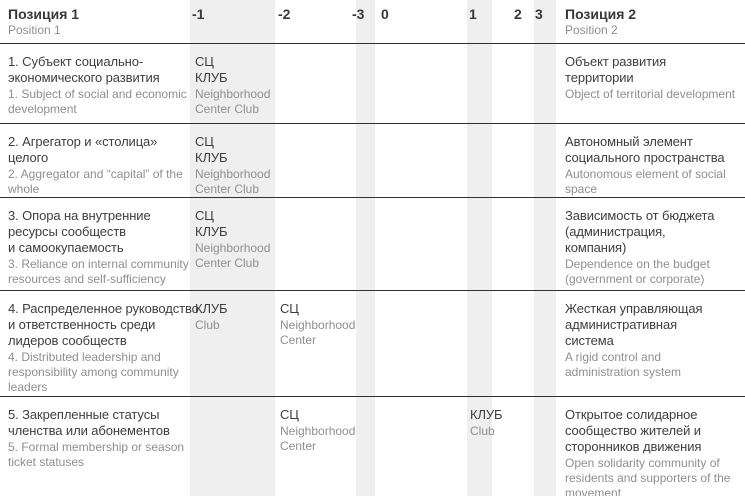 Image resolution: width=745 pixels, height=496 pixels. I want to click on row5-score-sc-ru: СЦ, so click(289, 414).